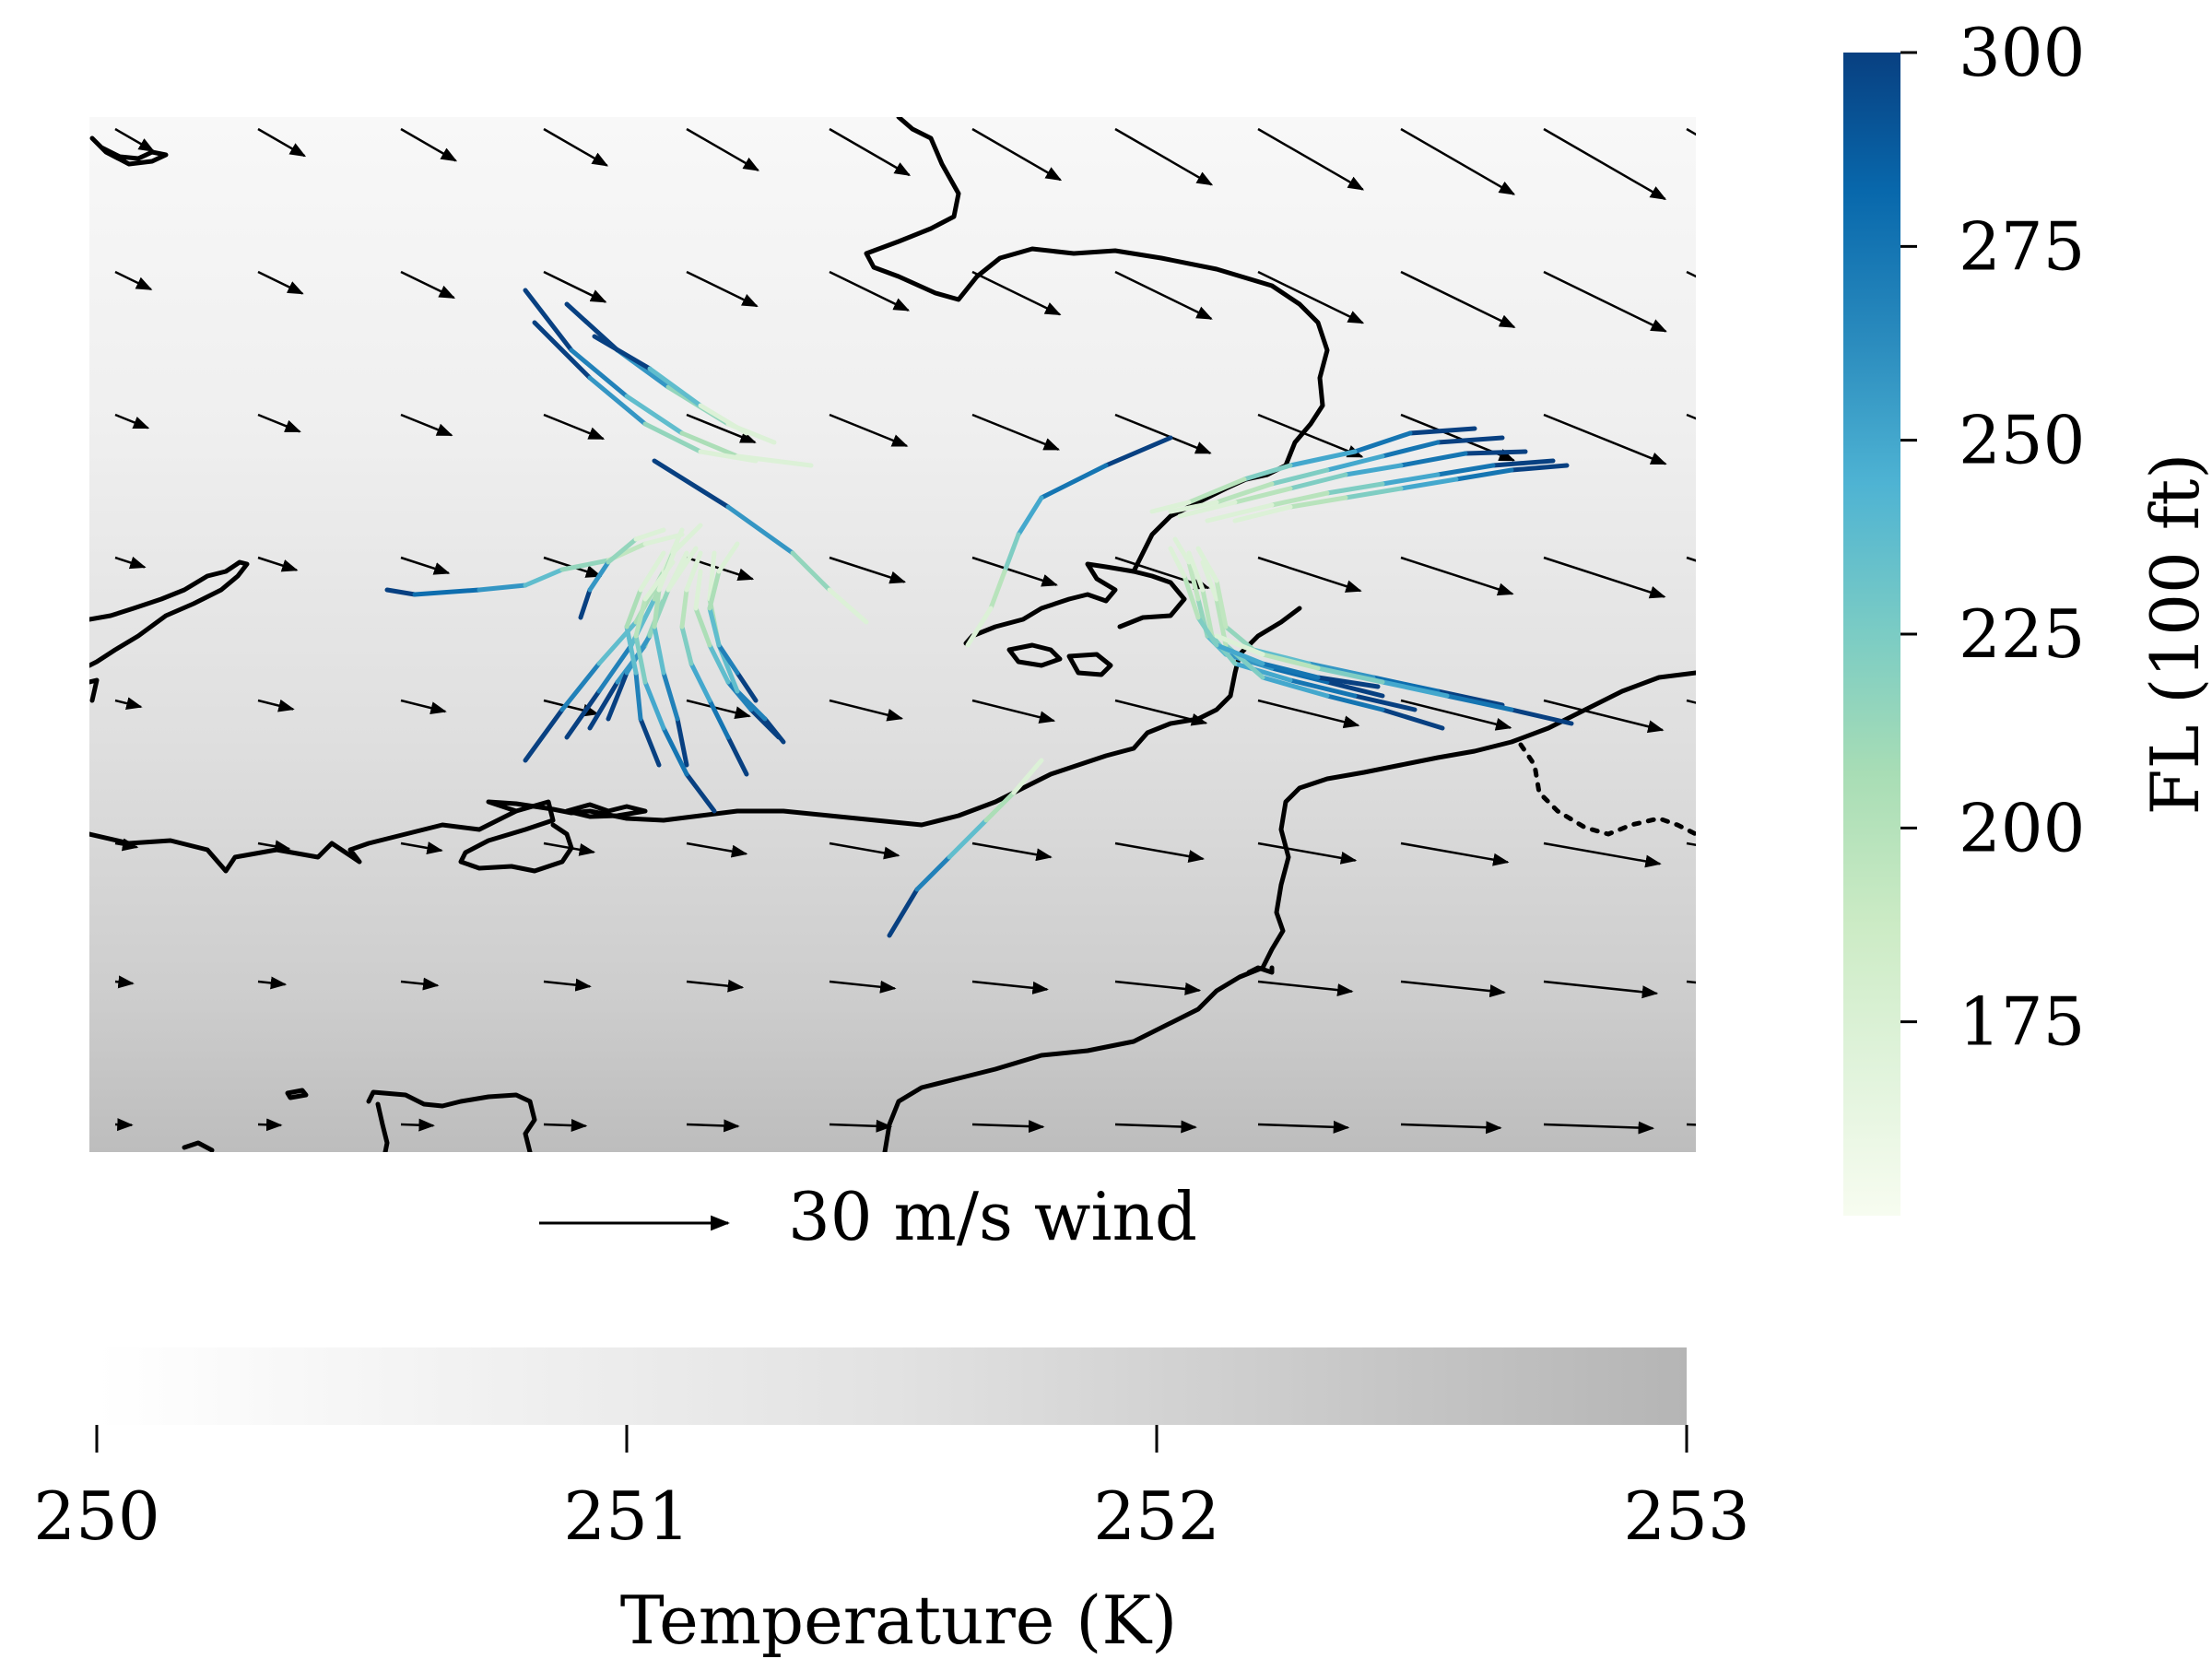 This screenshot has height=1659, width=2212. Describe the element at coordinates (1871, 634) in the screenshot. I see `flight-level-colorbar-gradient` at that location.